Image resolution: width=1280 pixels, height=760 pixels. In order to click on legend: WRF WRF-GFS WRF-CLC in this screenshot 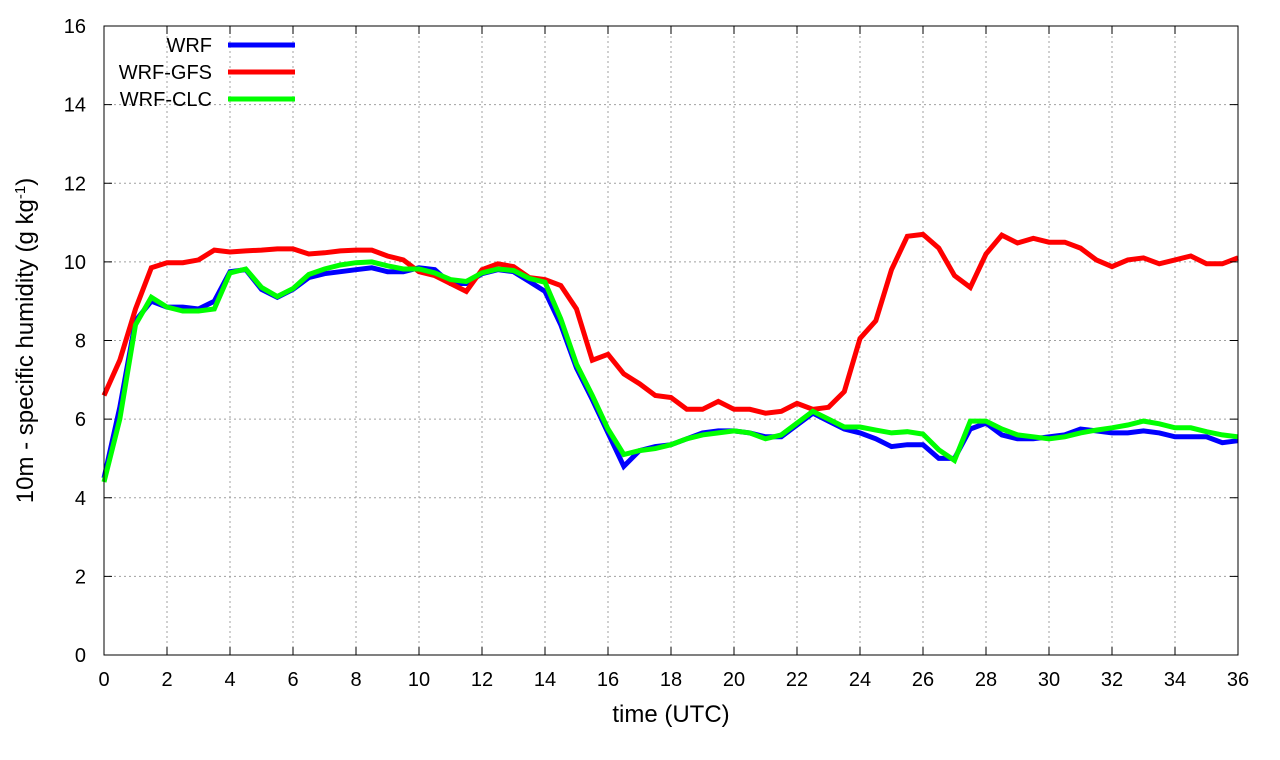, I will do `click(207, 73)`.